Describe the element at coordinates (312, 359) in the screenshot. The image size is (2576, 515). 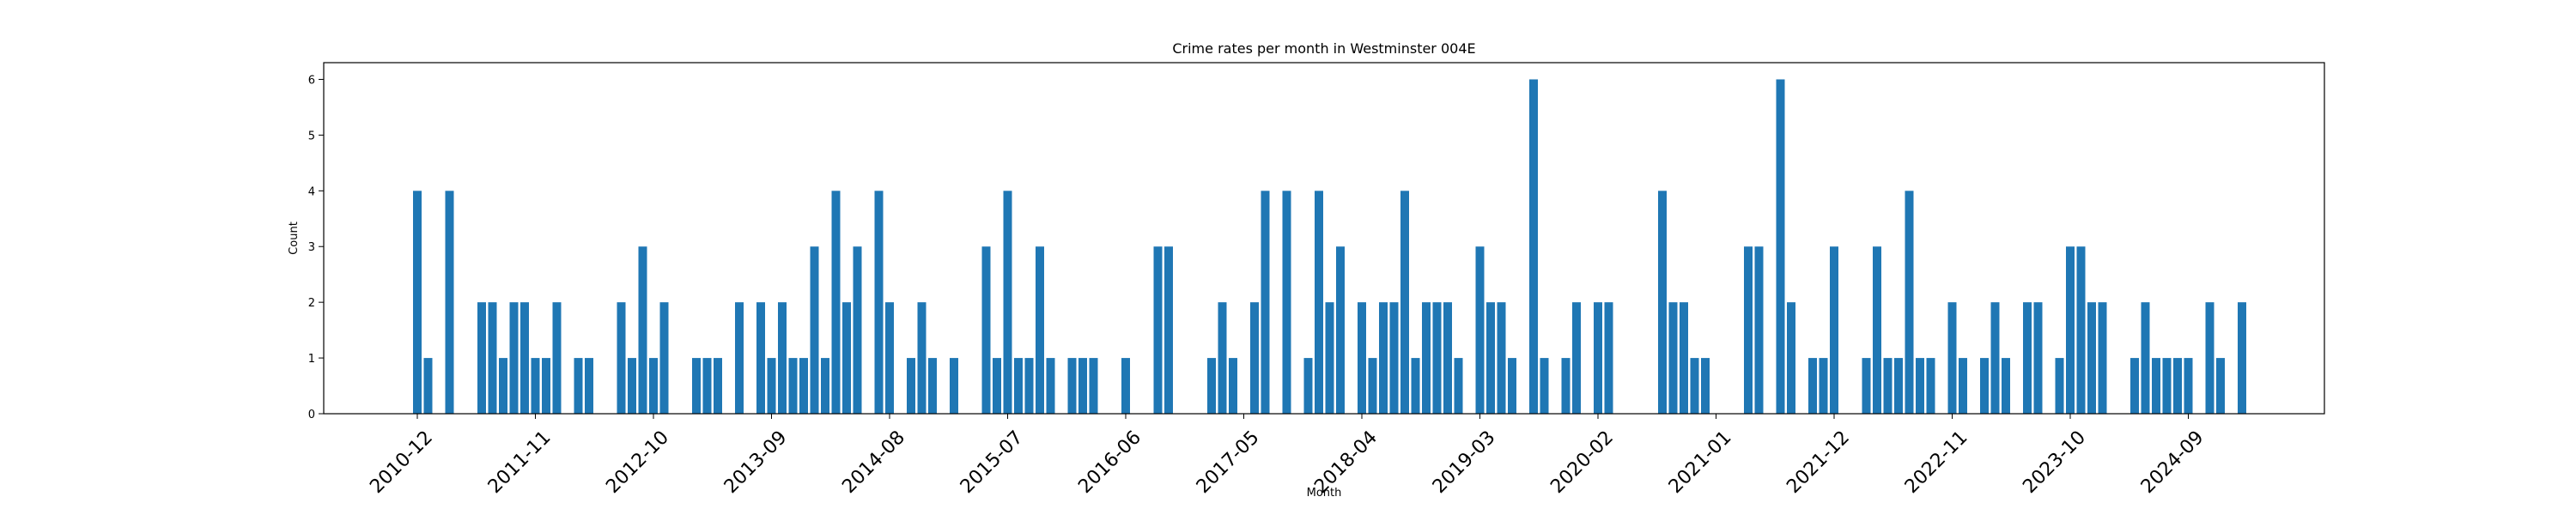
I see `y-tick-label: 1` at that location.